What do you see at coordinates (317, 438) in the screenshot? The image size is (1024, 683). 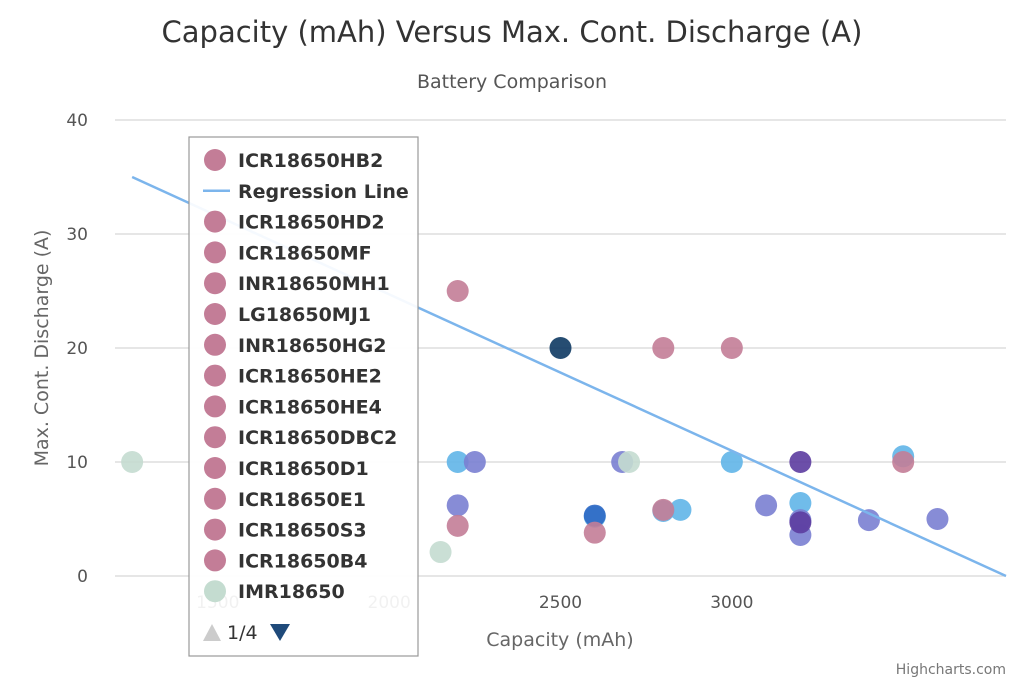 I see `legend-label: ICR18650DBC2` at bounding box center [317, 438].